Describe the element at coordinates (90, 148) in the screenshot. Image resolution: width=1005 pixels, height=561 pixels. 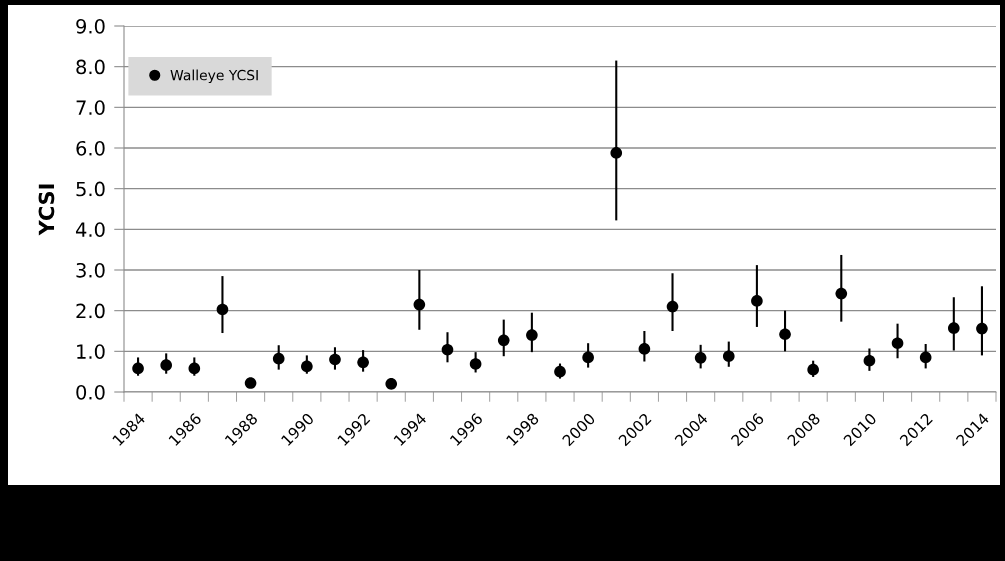
I see `y-tick-label: 6.0` at that location.